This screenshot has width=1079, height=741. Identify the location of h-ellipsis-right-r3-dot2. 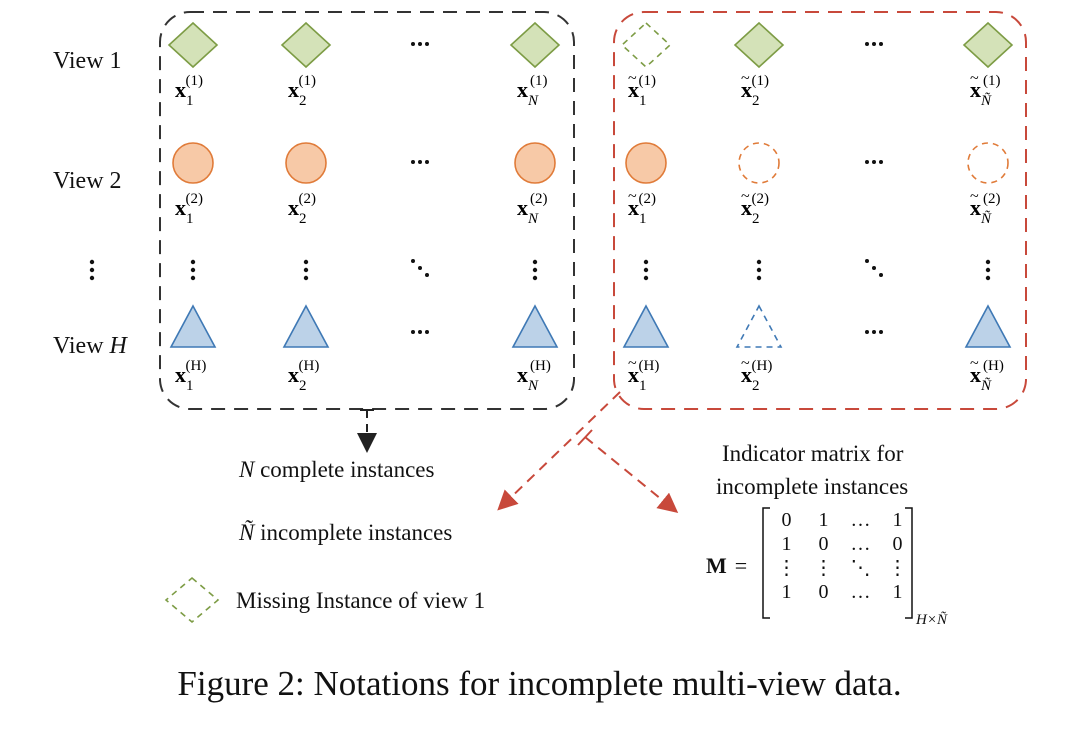
(874, 332).